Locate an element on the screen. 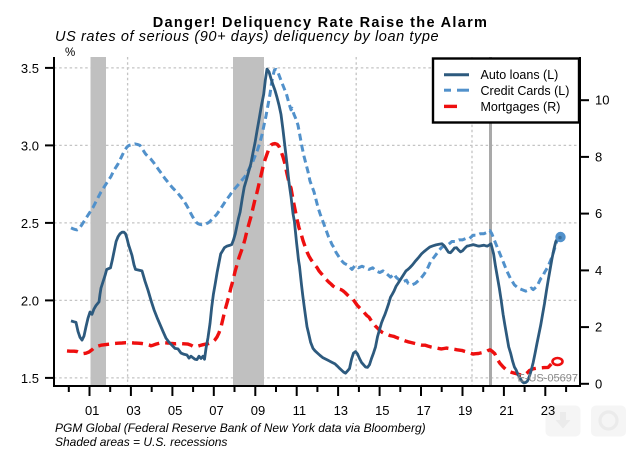 Image resolution: width=628 pixels, height=465 pixels. svg-text: 3.5 is located at coordinates (30, 68).